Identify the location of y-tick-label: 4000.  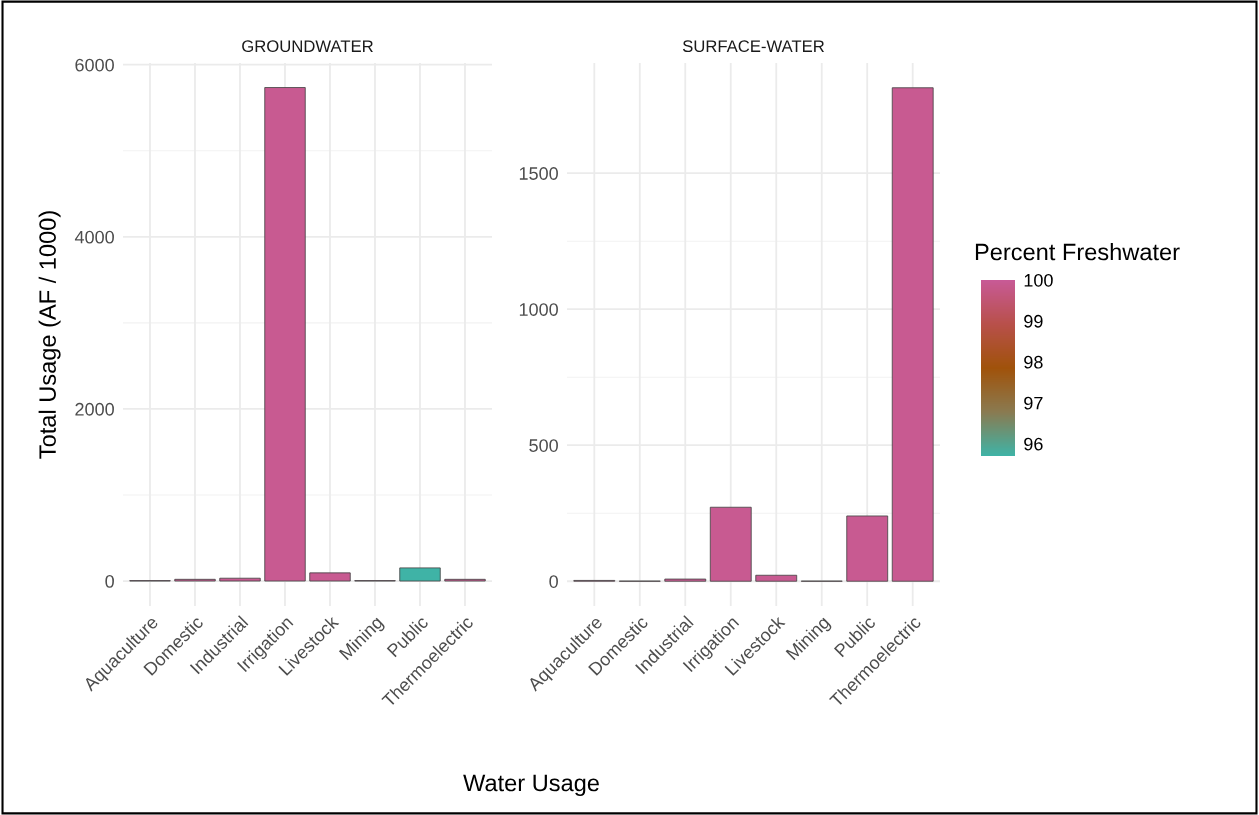
(94, 237).